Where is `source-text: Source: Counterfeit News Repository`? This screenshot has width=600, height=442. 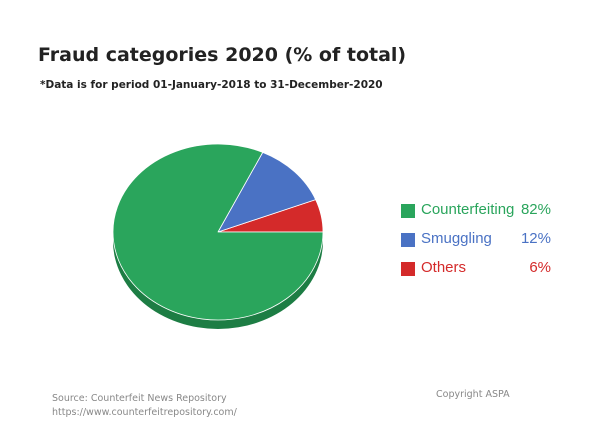
source-text: Source: Counterfeit News Repository is located at coordinates (139, 398).